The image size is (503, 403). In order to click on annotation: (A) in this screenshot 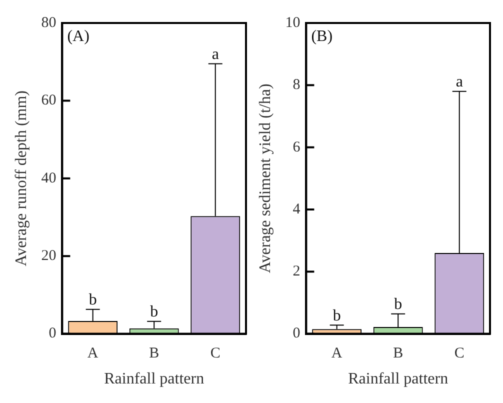, I will do `click(78, 37)`.